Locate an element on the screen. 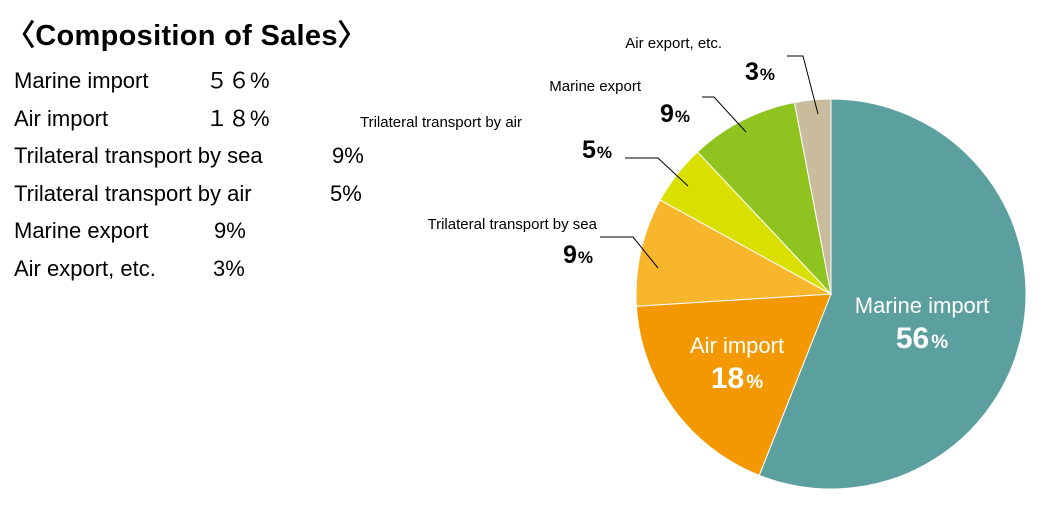  list-item-label: Marine import is located at coordinates (81, 80).